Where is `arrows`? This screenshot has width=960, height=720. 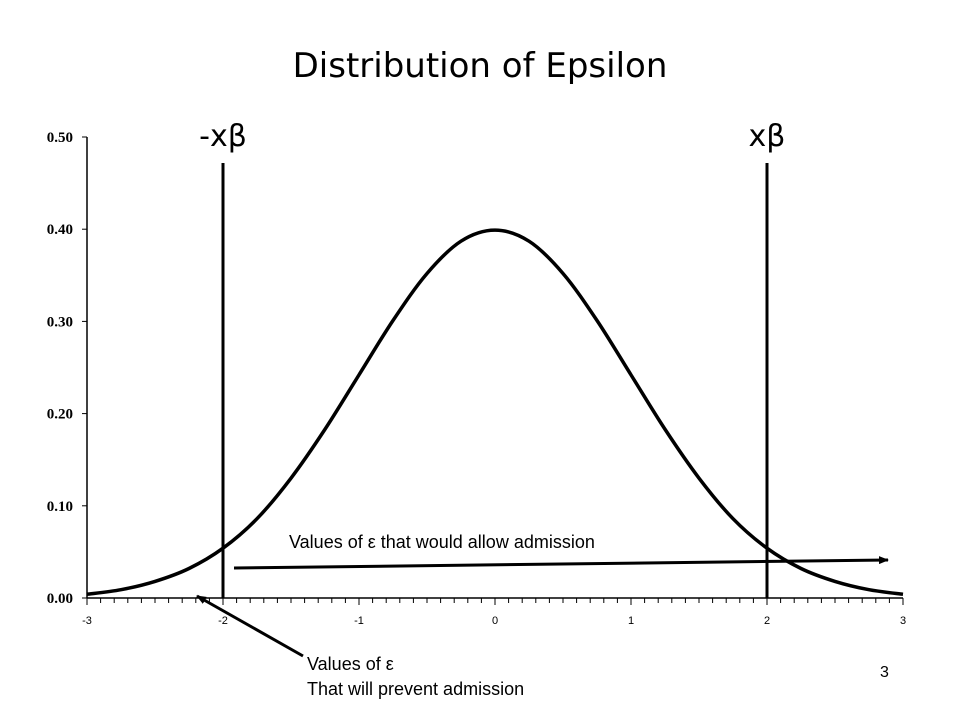 arrows is located at coordinates (542, 607).